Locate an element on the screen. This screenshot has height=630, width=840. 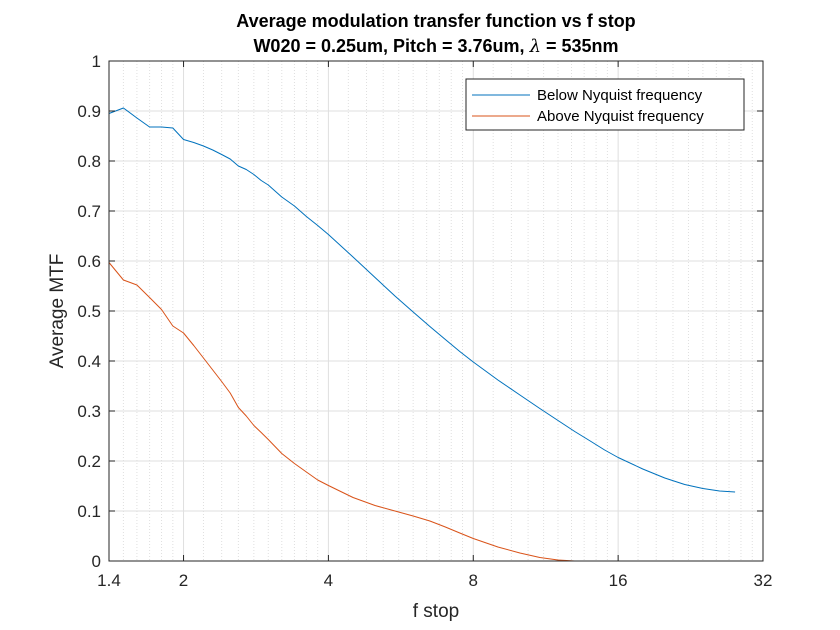
legend-label-above: Above Nyquist frequency is located at coordinates (620, 116).